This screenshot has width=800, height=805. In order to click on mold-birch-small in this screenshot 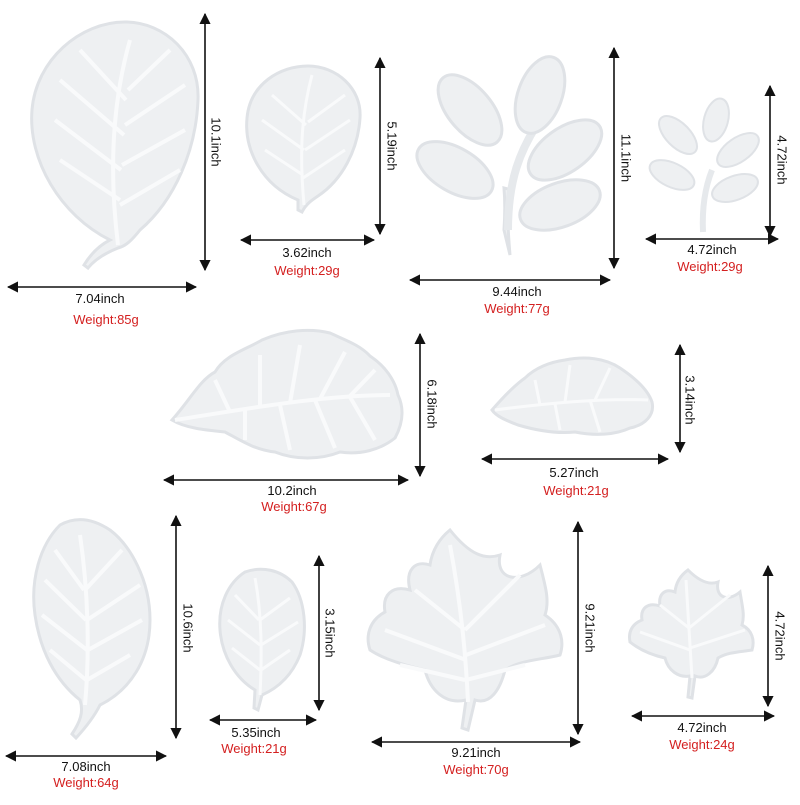, I will do `click(262, 640)`.